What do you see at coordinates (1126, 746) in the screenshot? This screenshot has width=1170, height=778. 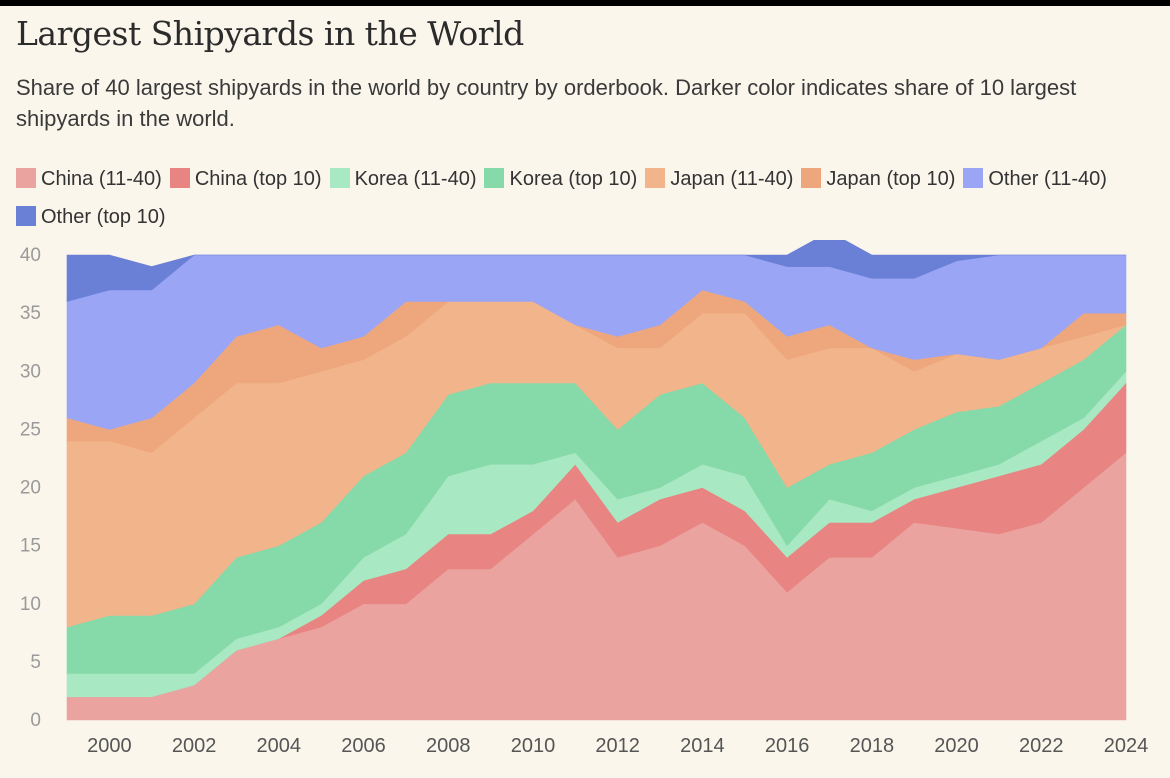 I see `x-tick-label: 2024` at bounding box center [1126, 746].